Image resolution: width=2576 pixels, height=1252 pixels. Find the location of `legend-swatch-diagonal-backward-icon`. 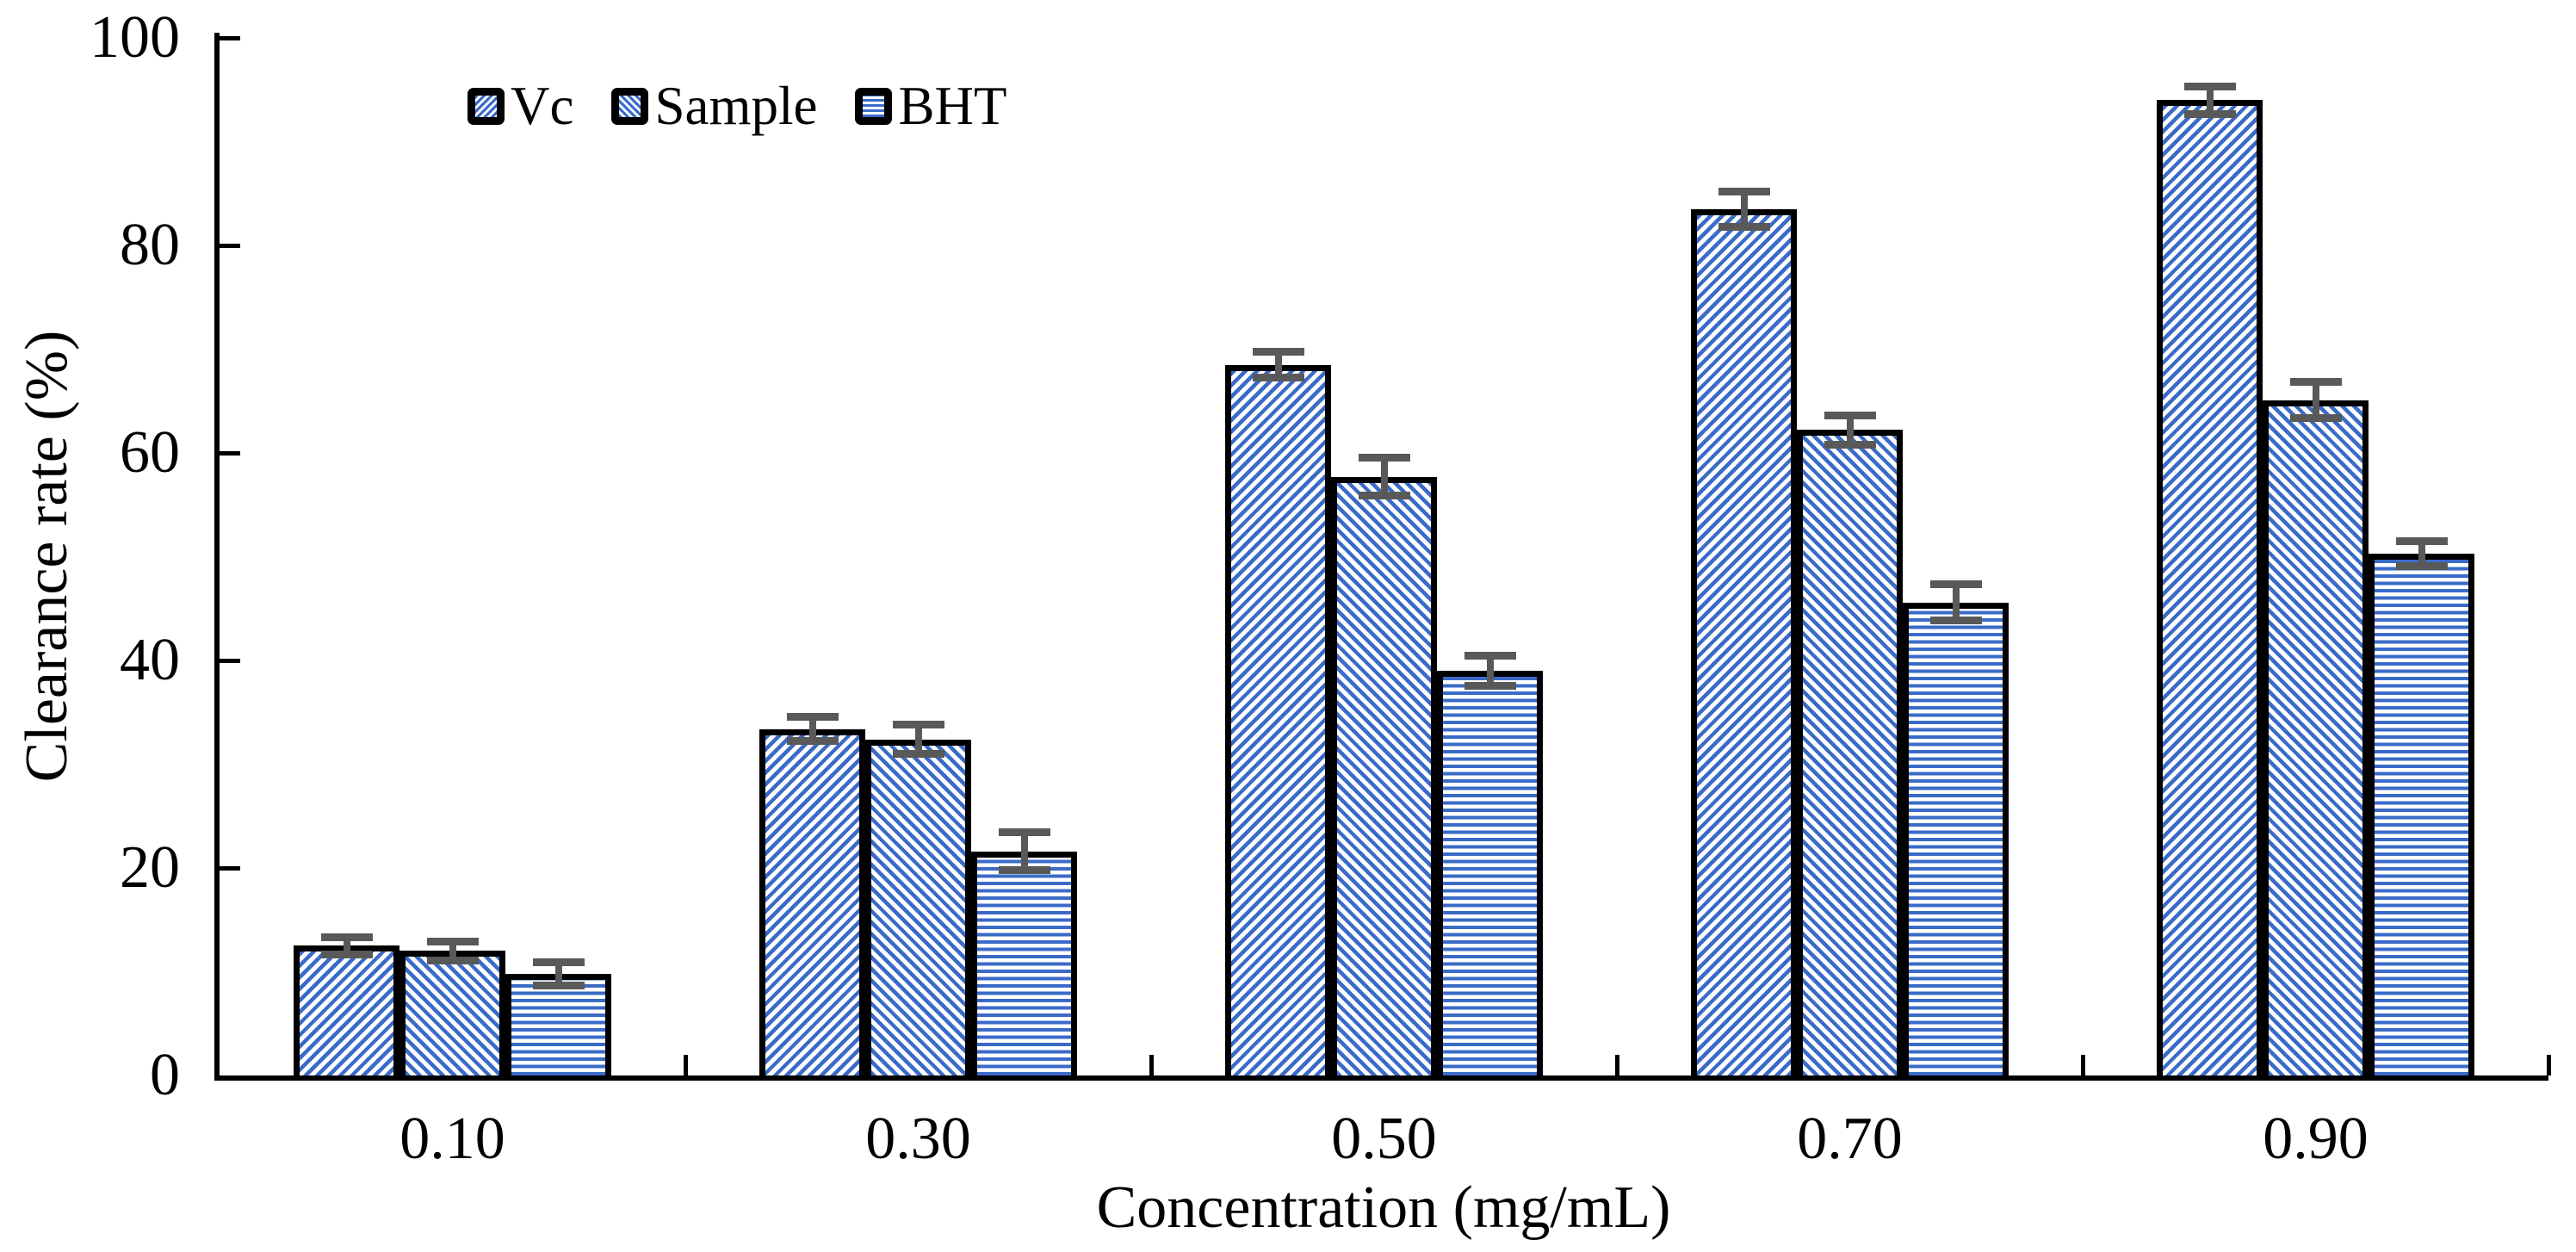

legend-swatch-diagonal-backward-icon is located at coordinates (630, 106).